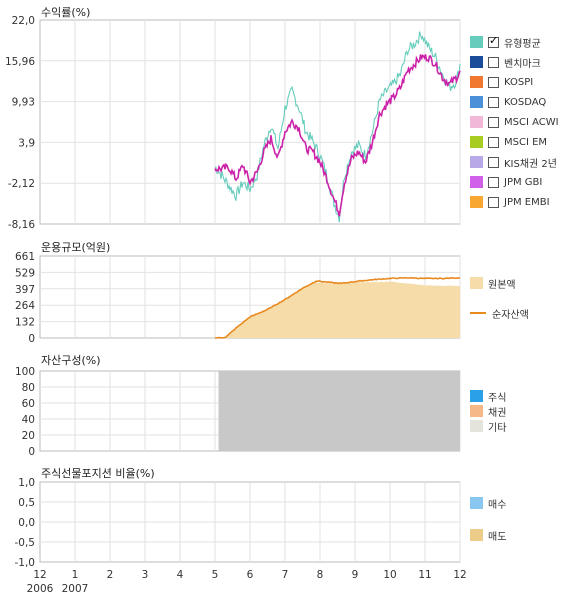 The image size is (565, 596). Describe the element at coordinates (497, 428) in the screenshot. I see `legend-label: 기타` at that location.